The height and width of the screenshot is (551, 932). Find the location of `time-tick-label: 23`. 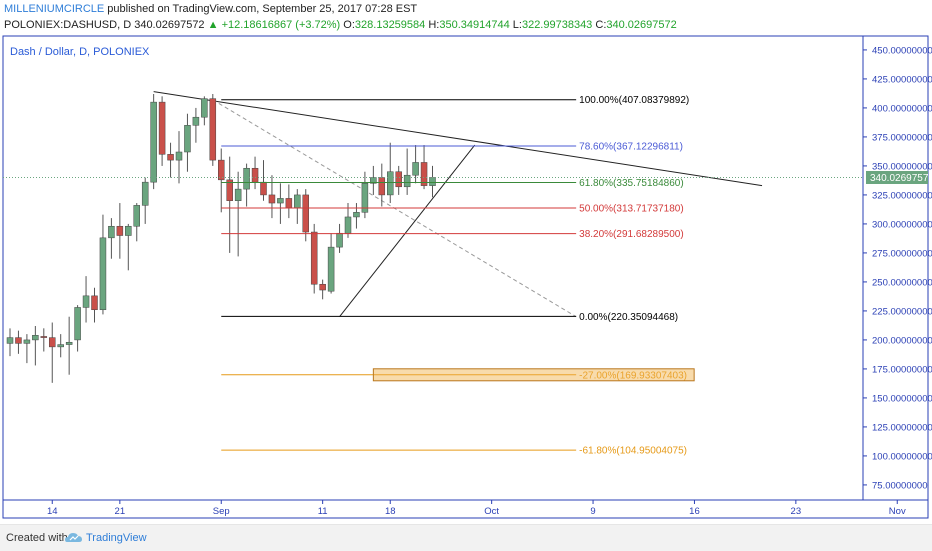

time-tick-label: 23 is located at coordinates (796, 511).